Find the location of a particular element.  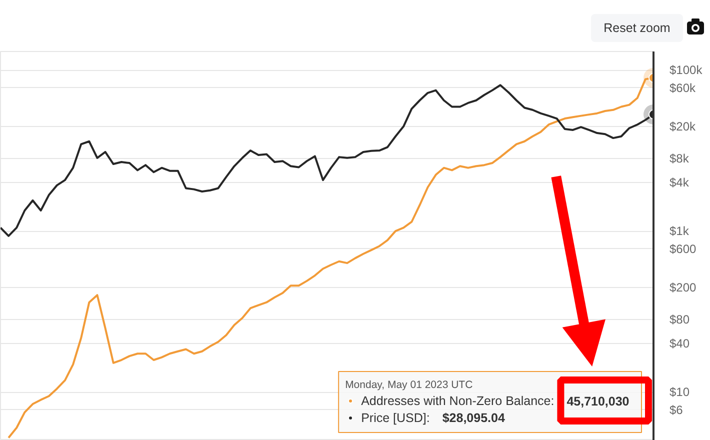

y-tick-label: $10 is located at coordinates (680, 392).